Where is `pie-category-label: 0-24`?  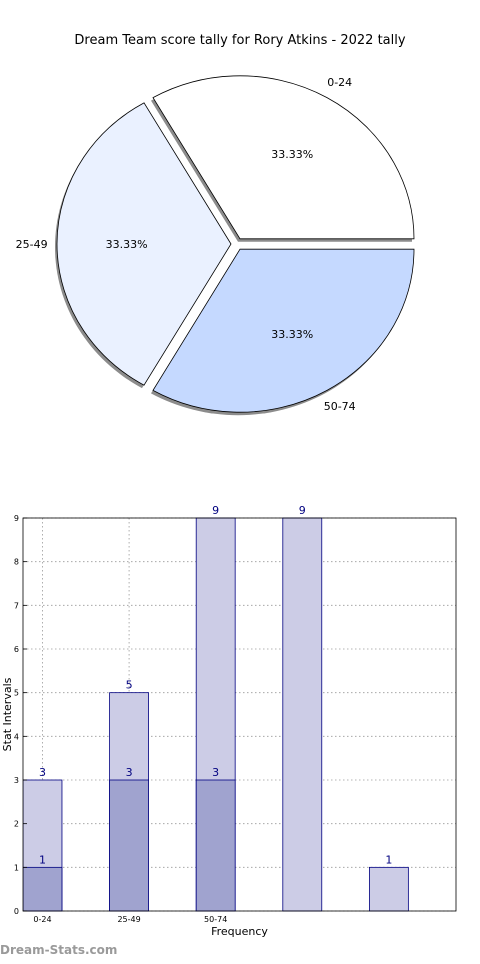 pie-category-label: 0-24 is located at coordinates (339, 82).